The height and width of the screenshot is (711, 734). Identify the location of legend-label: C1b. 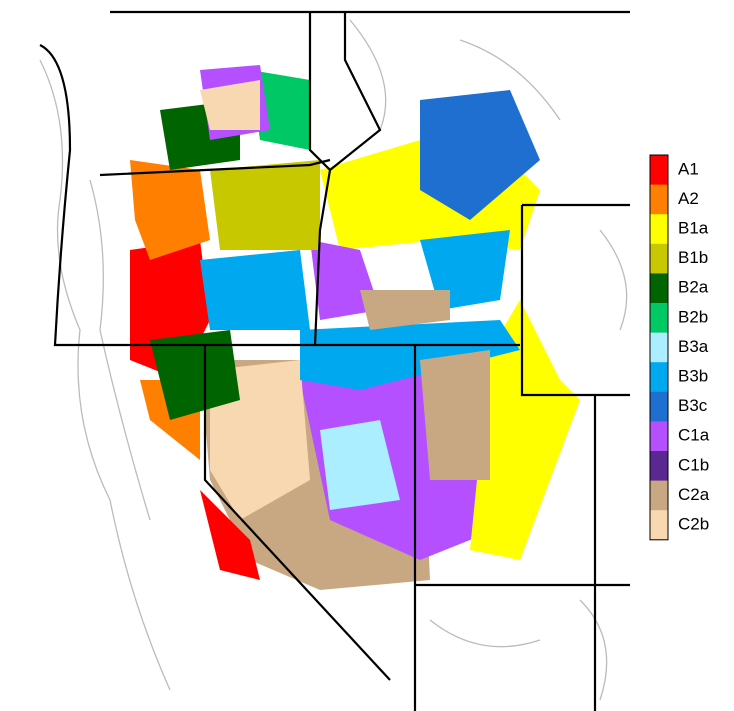
(693, 464).